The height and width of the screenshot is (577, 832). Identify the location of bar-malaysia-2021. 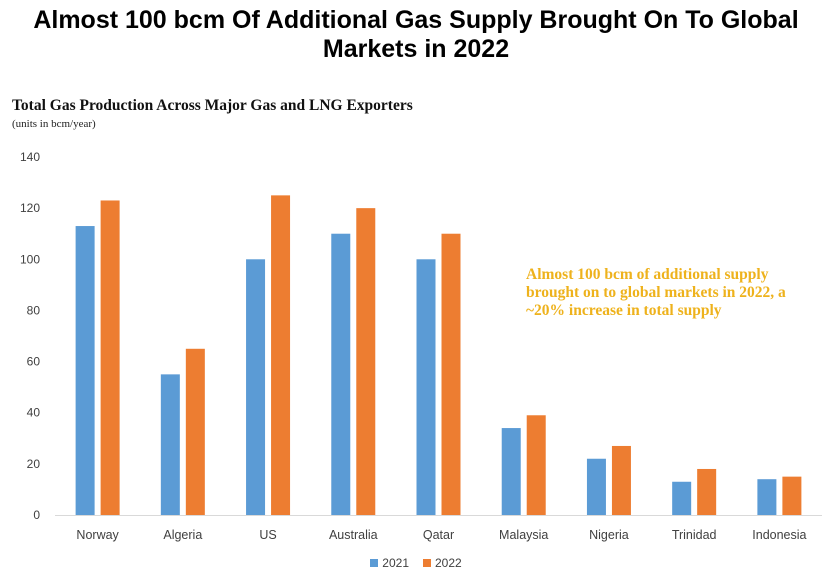
(511, 471).